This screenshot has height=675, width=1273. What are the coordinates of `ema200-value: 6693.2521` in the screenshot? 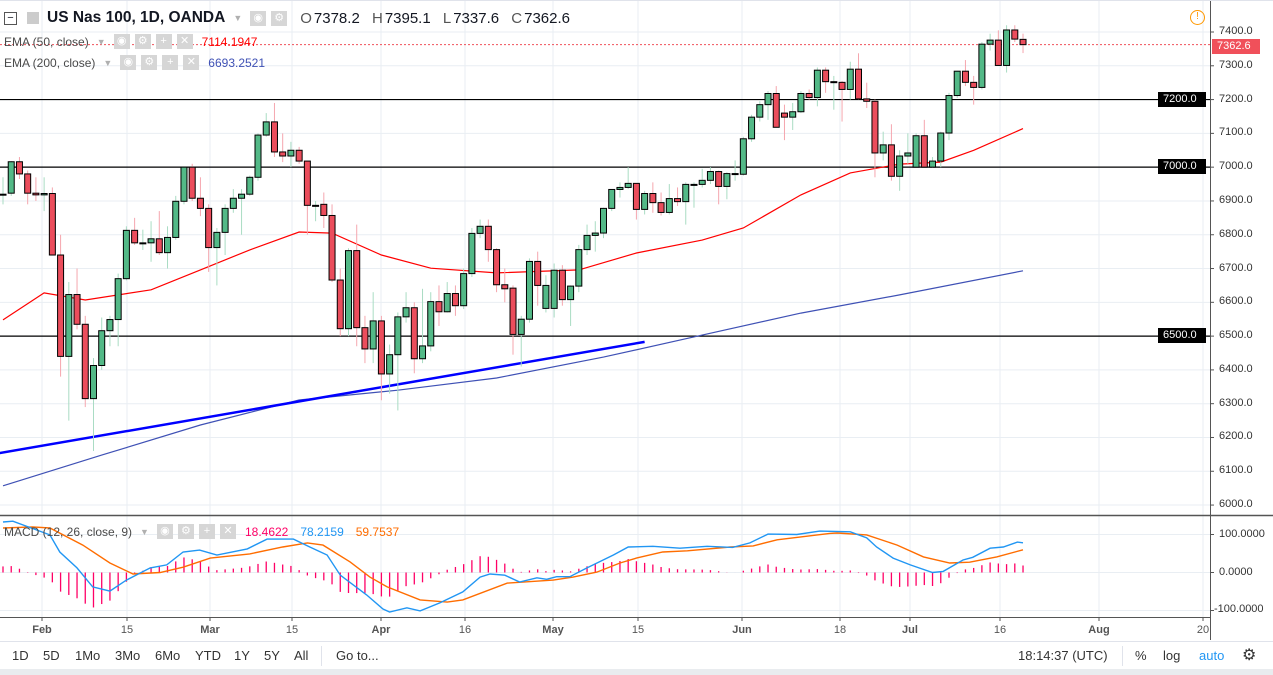 It's located at (237, 62).